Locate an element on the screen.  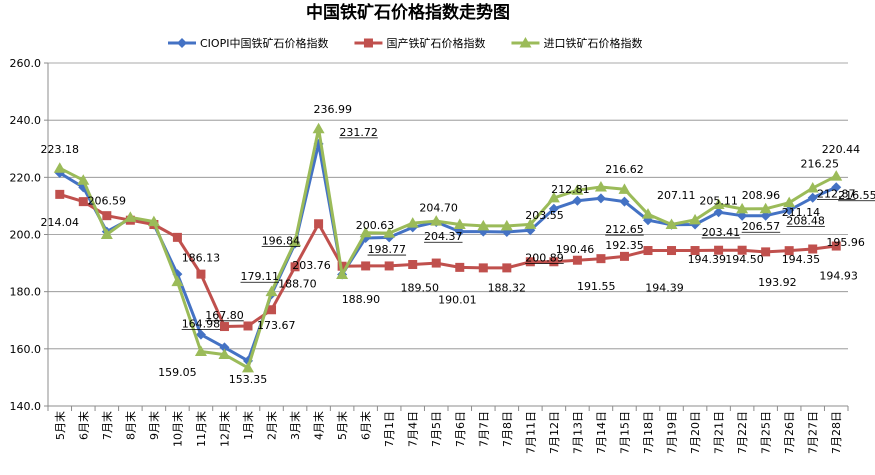
data-label: 205.11 is located at coordinates (718, 200).